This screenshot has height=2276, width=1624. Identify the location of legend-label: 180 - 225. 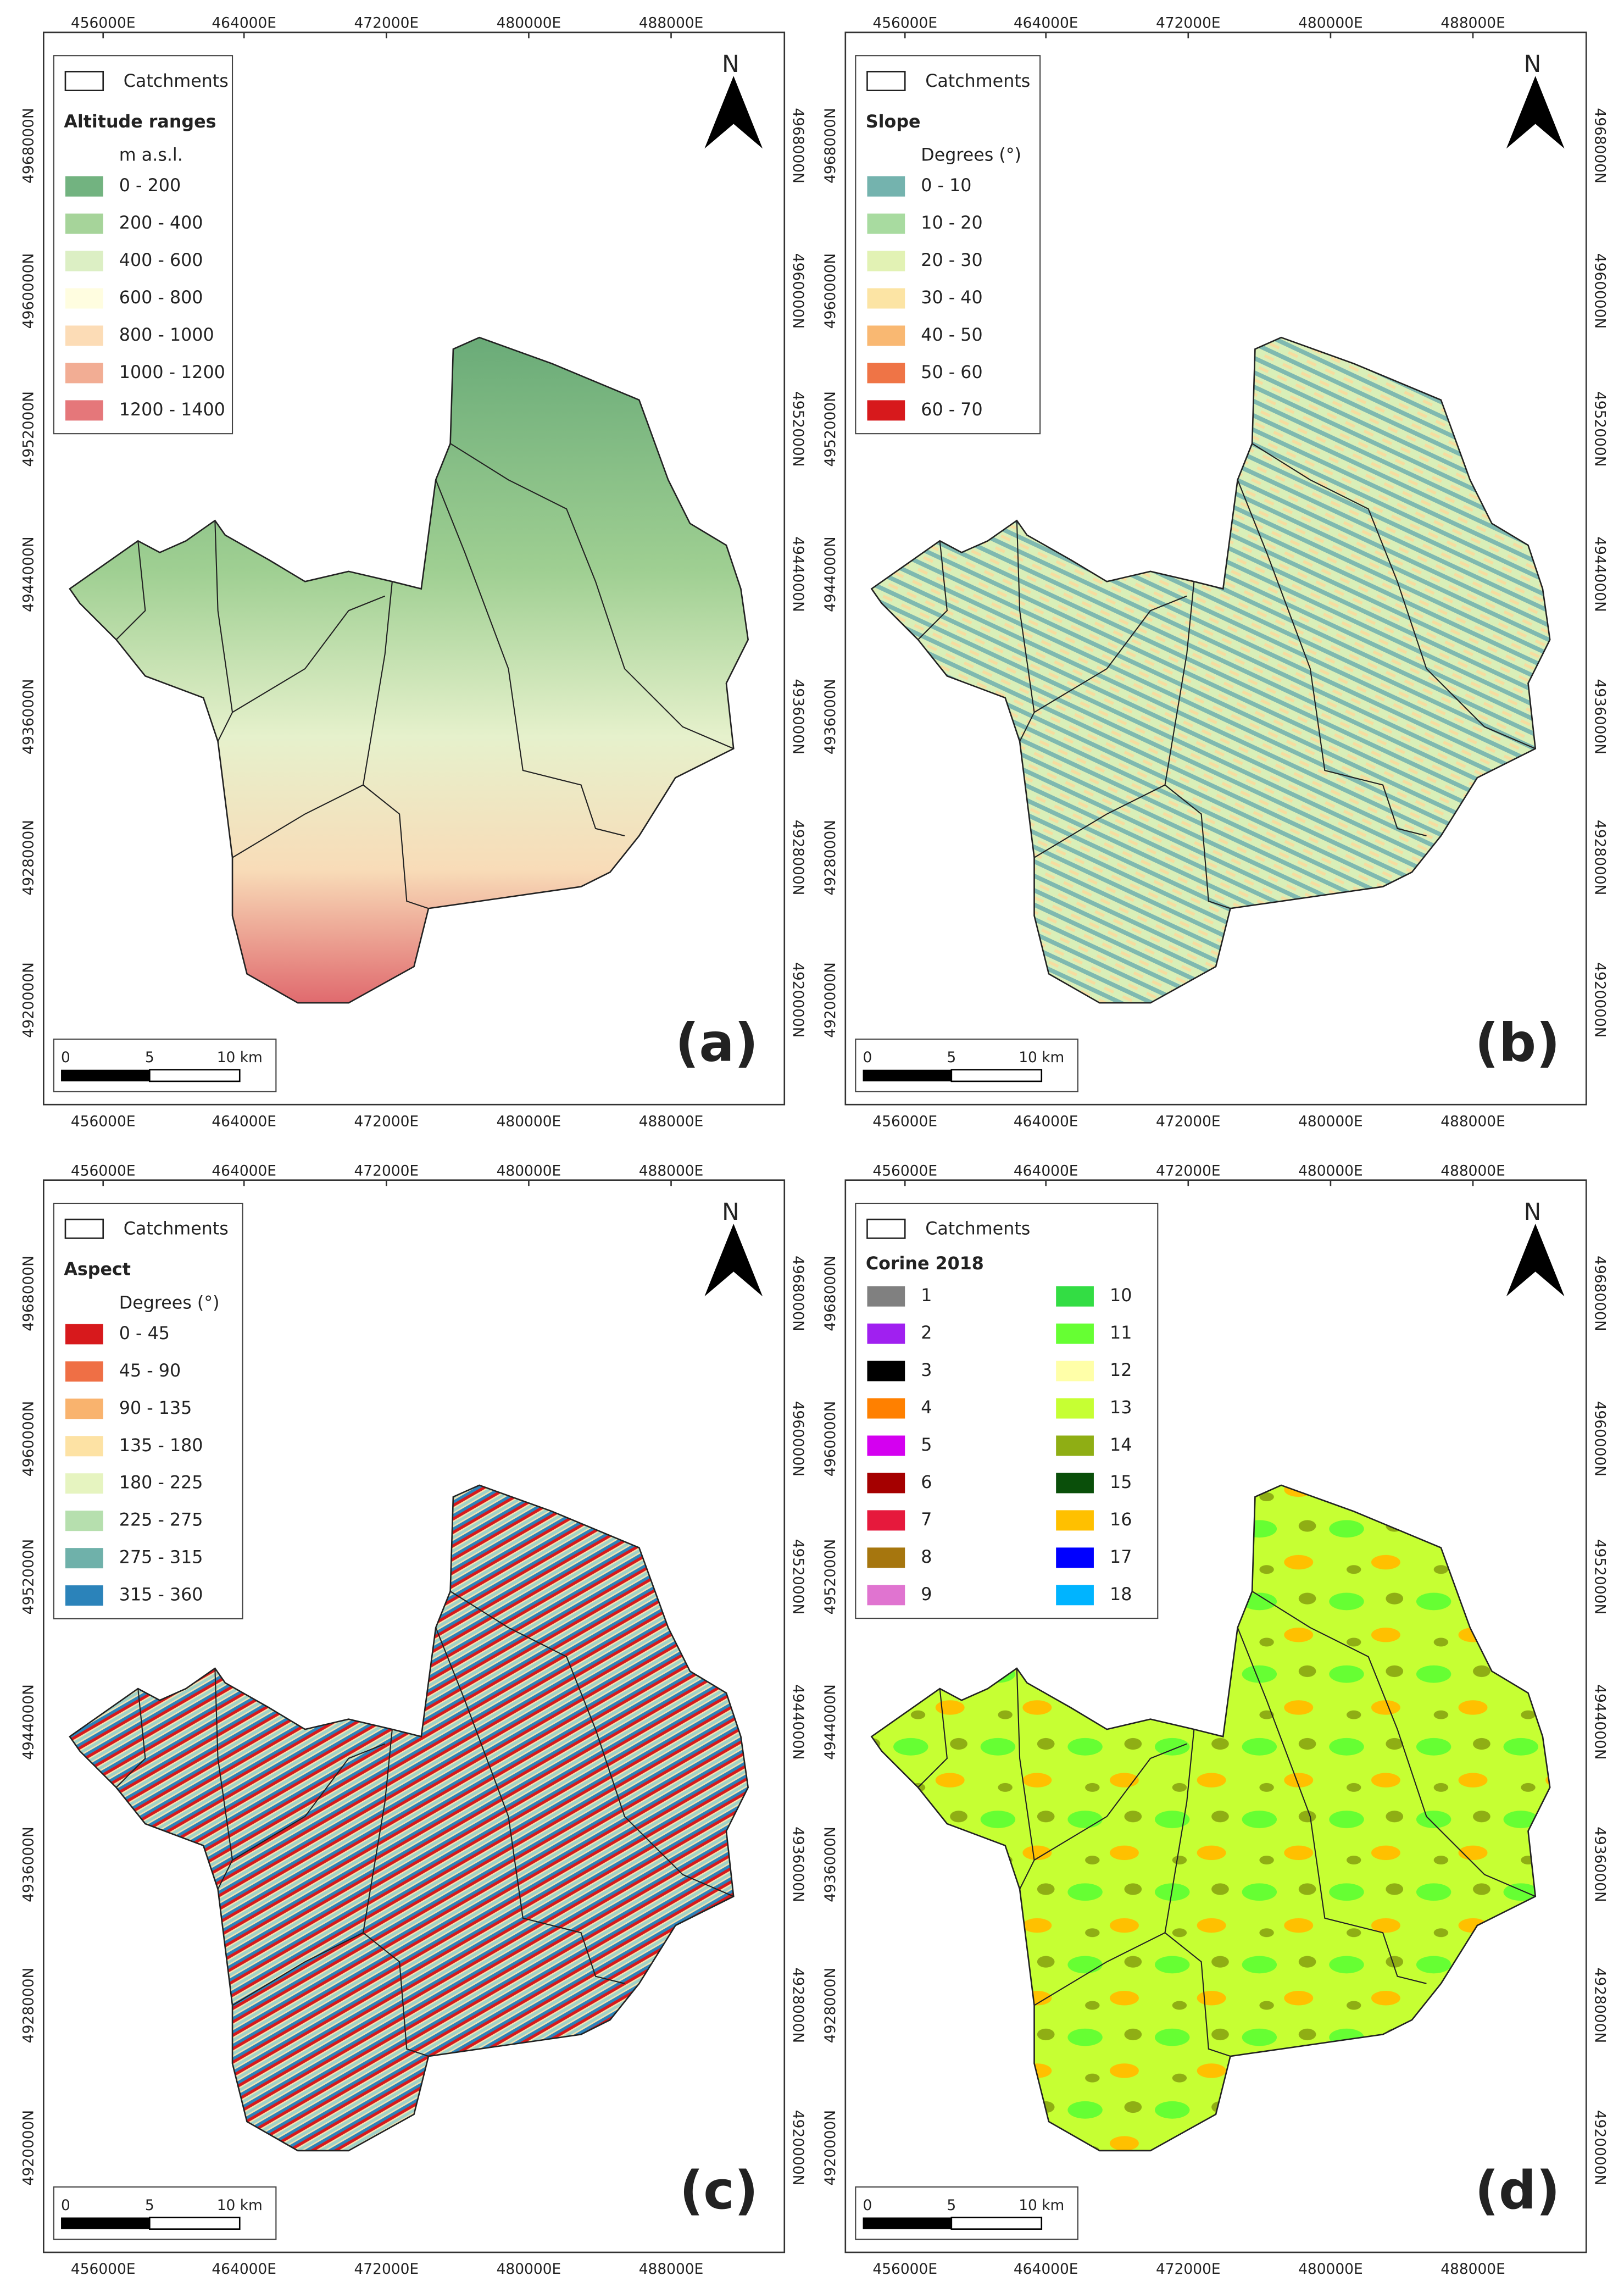
(161, 1483).